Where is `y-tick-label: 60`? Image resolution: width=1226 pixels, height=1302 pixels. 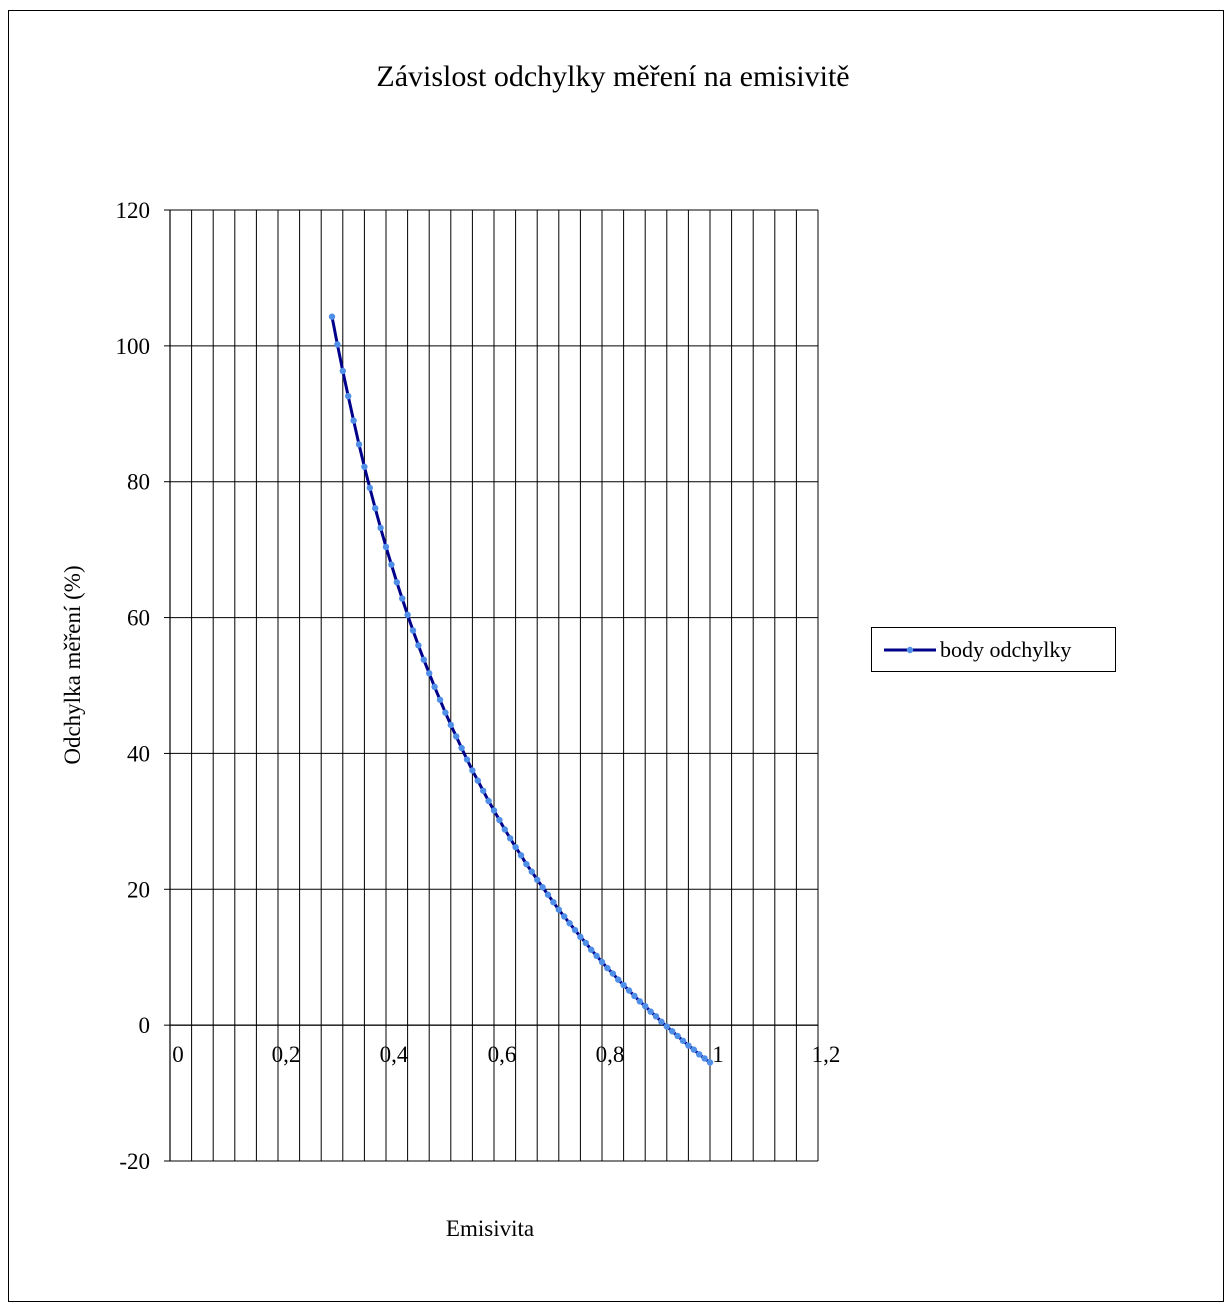
y-tick-label: 60 is located at coordinates (138, 618).